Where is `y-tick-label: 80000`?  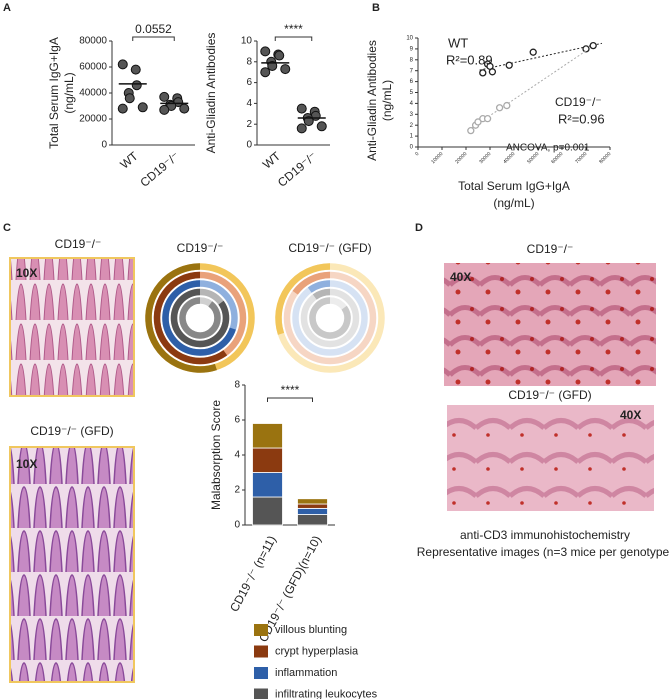 y-tick-label: 80000 is located at coordinates (93, 41).